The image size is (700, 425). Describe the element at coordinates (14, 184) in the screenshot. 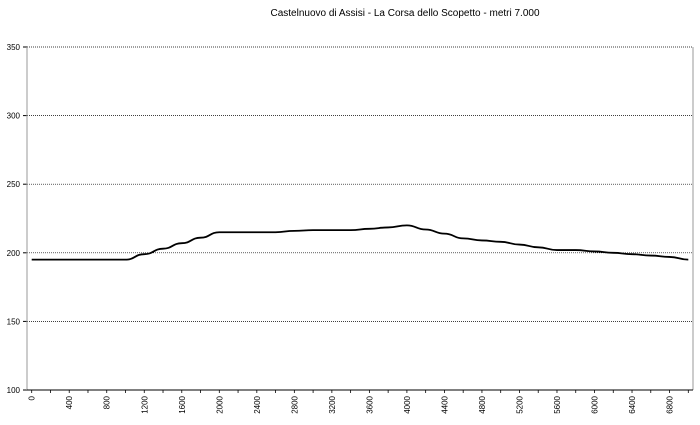

I see `y-tick-label: 250` at that location.